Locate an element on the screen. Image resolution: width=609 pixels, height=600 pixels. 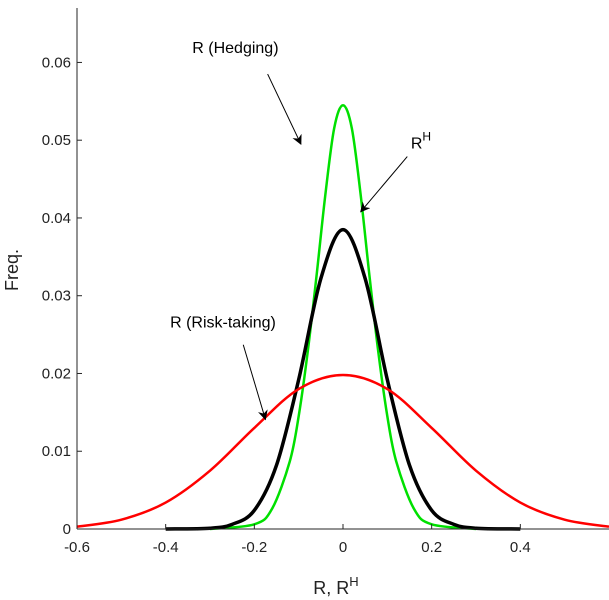
x-tick-label: -0.6 is located at coordinates (77, 547).